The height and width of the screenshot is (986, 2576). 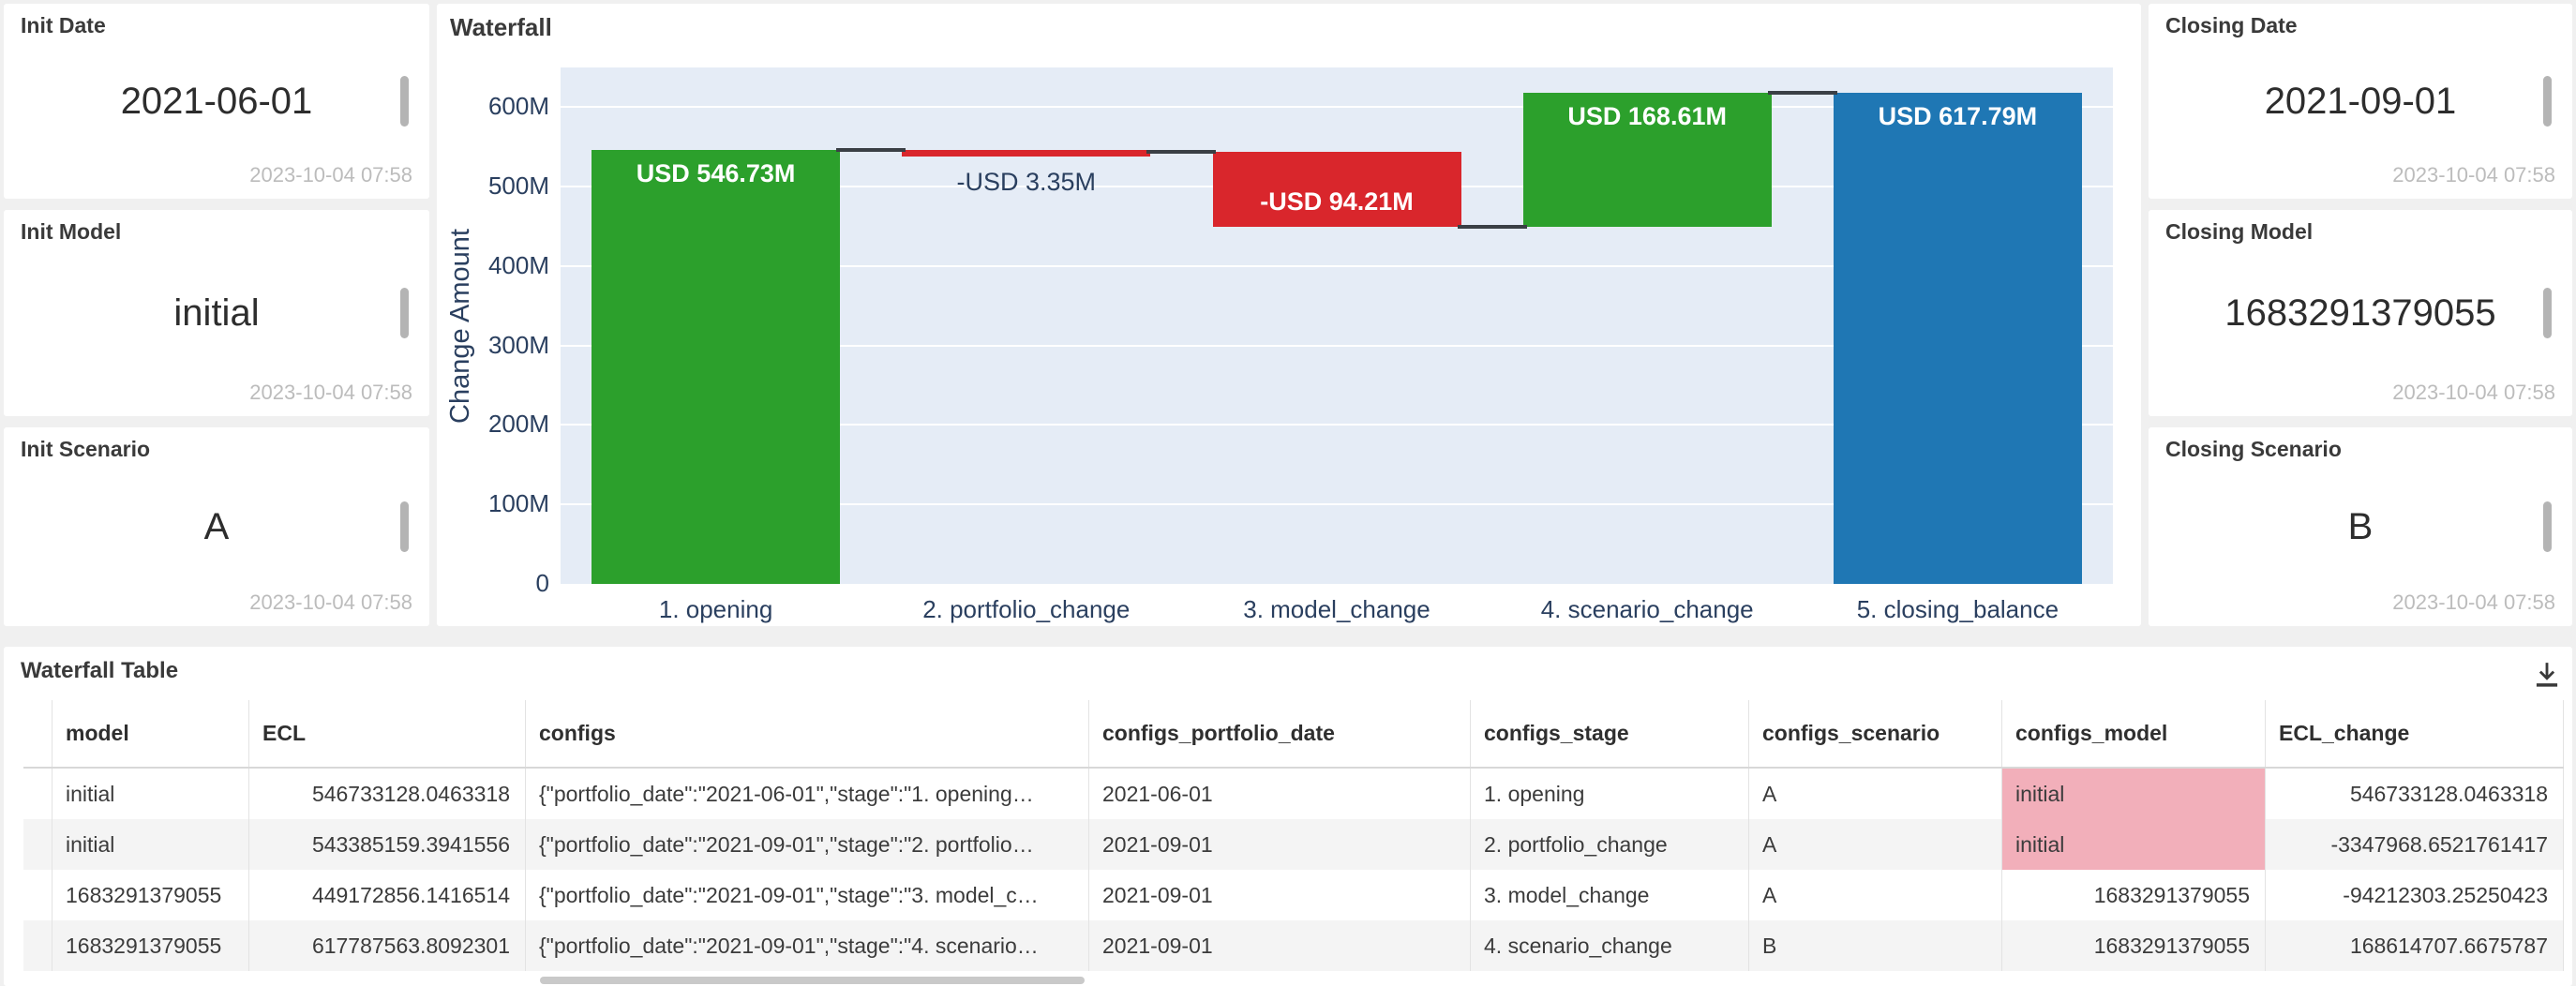 What do you see at coordinates (1026, 181) in the screenshot?
I see `bar-value-label: -USD 3.35M` at bounding box center [1026, 181].